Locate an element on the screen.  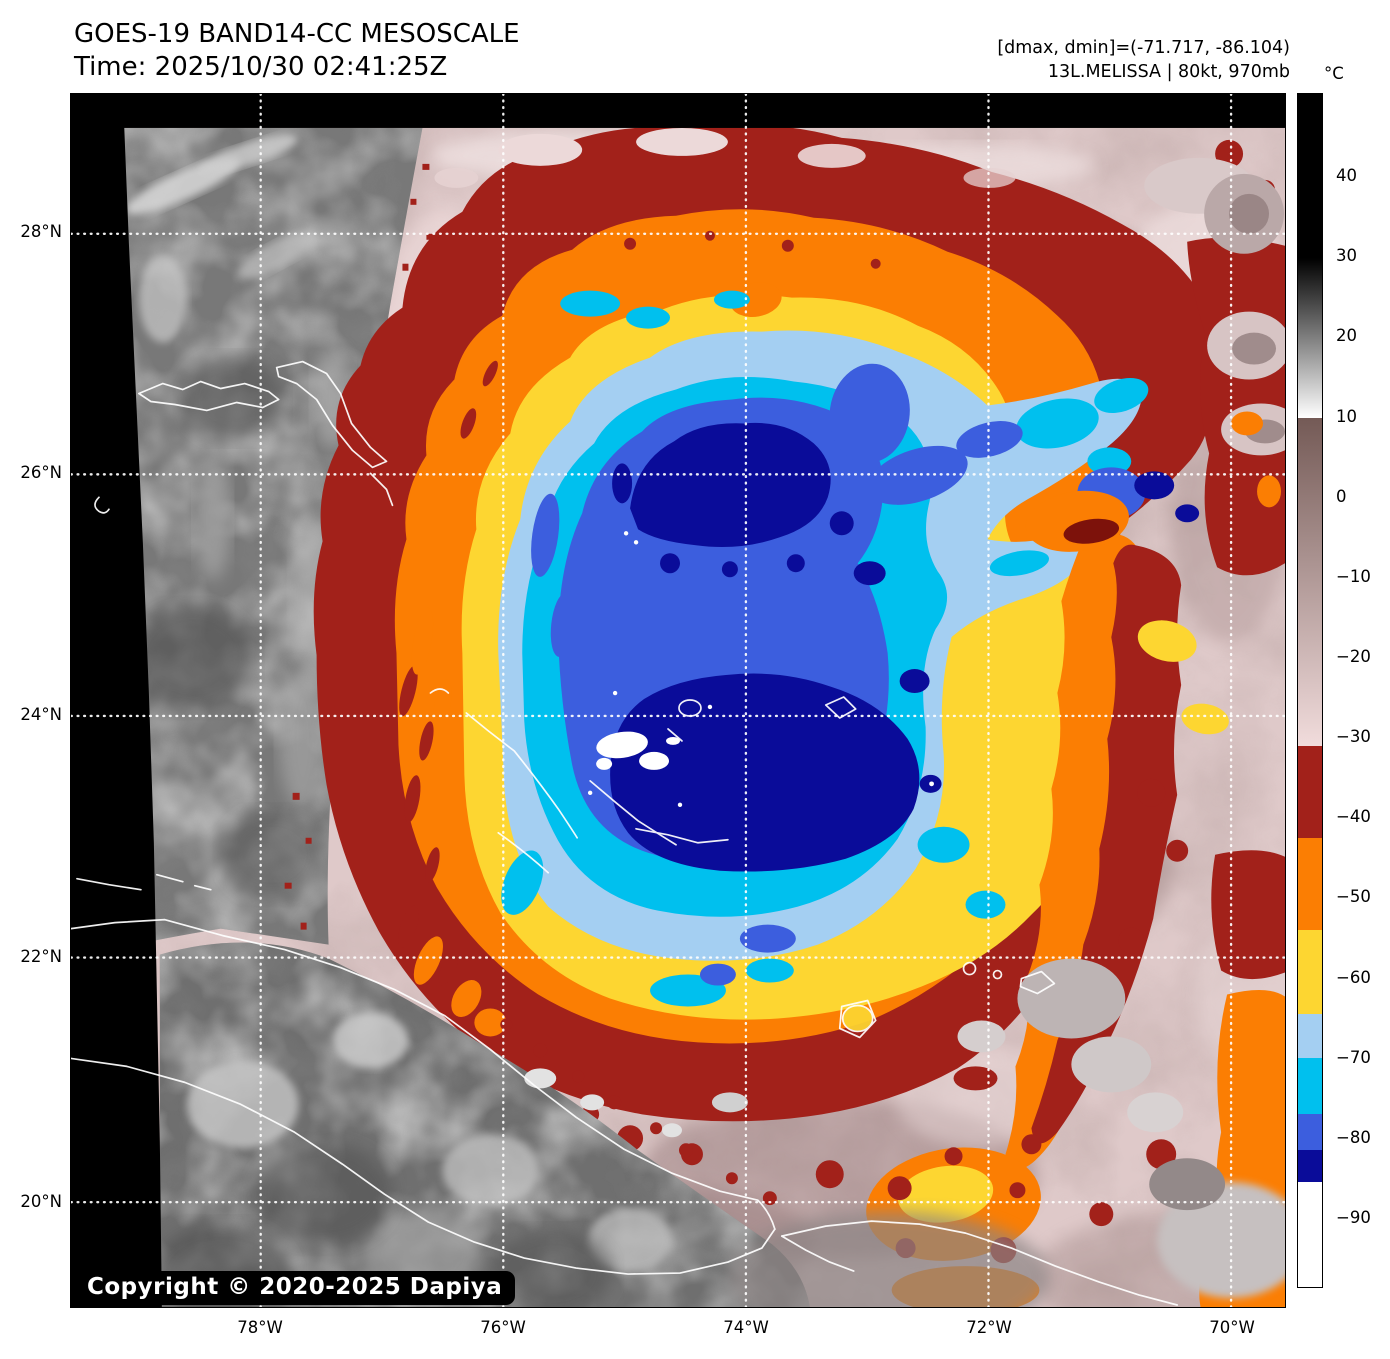
lat-tick-label: 28°N is located at coordinates (41, 231).